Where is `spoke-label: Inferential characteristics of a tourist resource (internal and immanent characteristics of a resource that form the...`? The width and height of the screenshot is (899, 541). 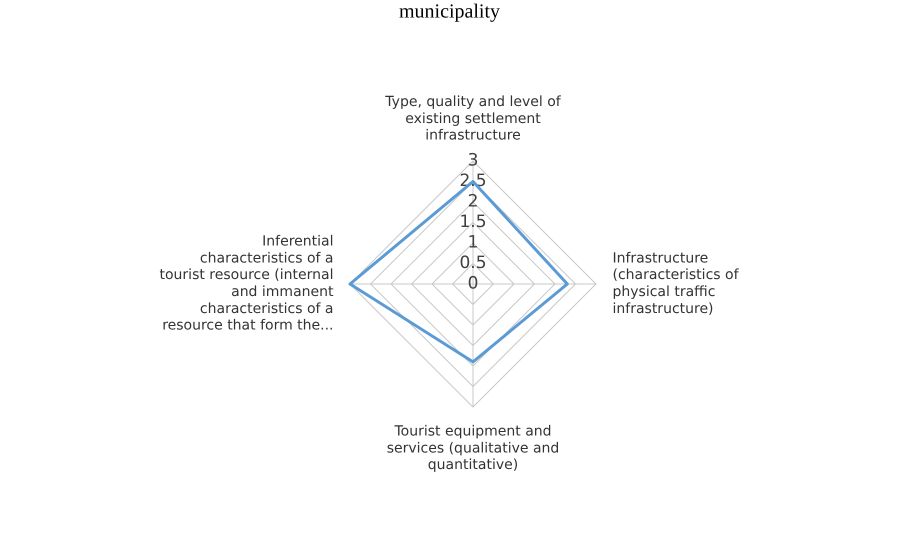
spoke-label: Inferential characteristics of a tourist resource (internal and immanent characteristics of a resource that form the... is located at coordinates (247, 284).